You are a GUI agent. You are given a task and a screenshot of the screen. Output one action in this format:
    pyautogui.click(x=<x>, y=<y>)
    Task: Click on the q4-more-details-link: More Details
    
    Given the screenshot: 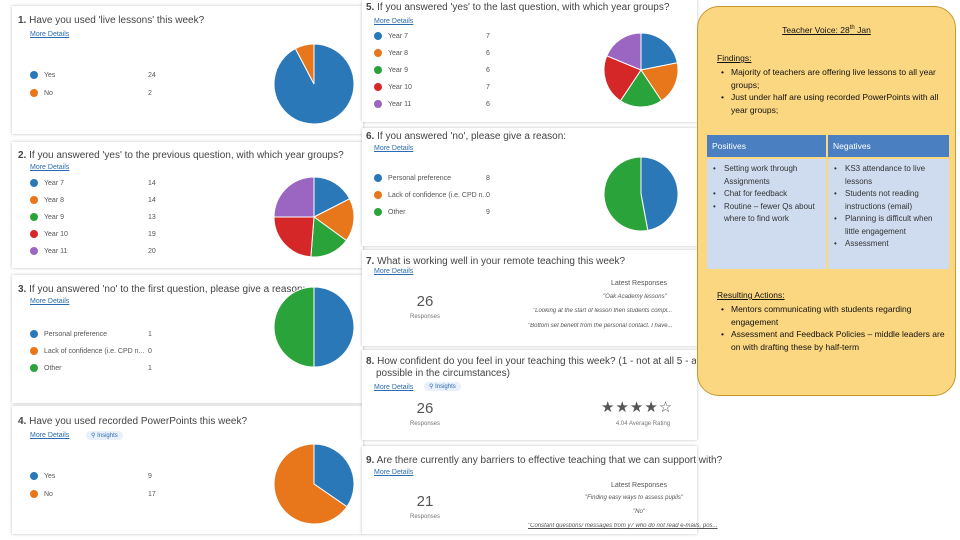 What is the action you would take?
    pyautogui.click(x=50, y=435)
    